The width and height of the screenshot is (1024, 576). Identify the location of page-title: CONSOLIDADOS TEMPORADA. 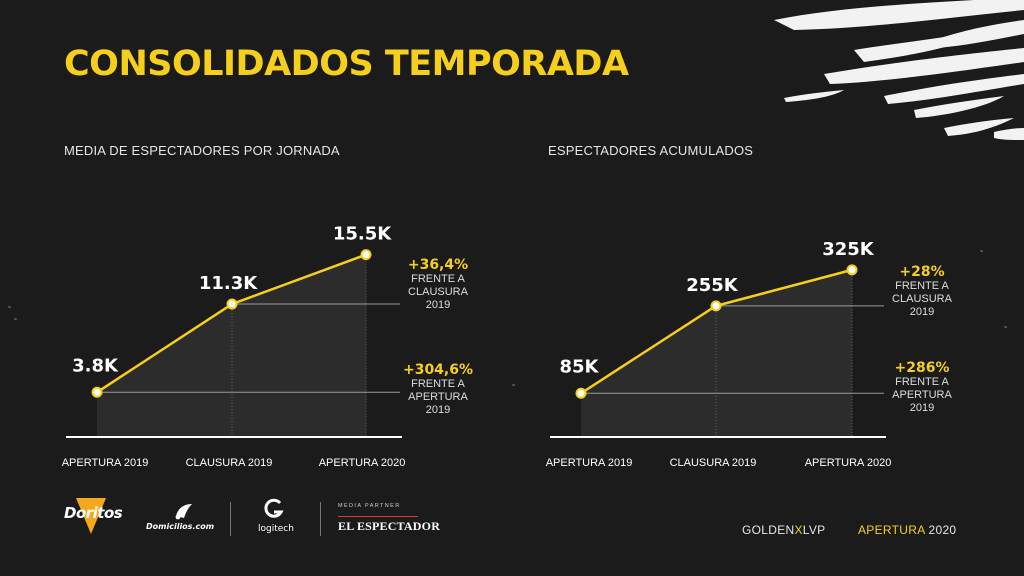
(346, 64).